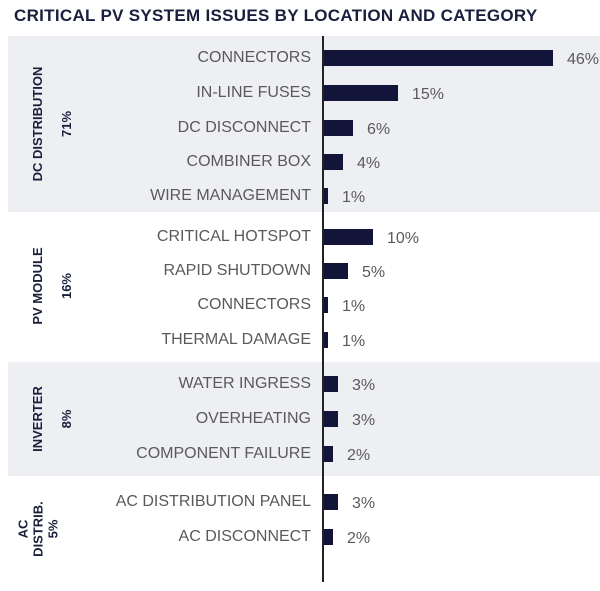  I want to click on value-label: 5%, so click(374, 272).